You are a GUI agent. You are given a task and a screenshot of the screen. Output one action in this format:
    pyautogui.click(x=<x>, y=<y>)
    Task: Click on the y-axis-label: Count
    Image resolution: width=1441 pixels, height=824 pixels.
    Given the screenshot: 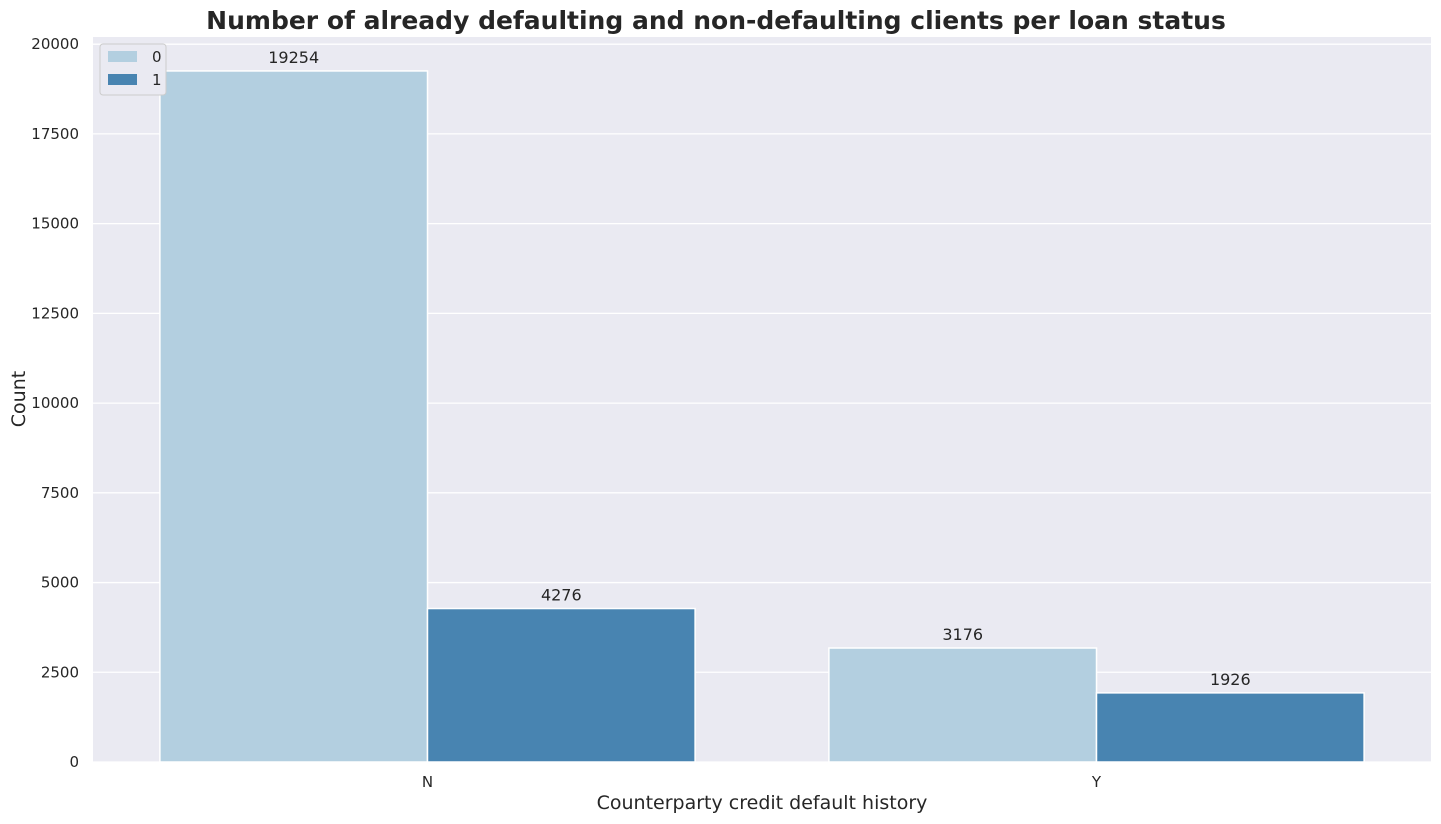 What is the action you would take?
    pyautogui.click(x=19, y=399)
    